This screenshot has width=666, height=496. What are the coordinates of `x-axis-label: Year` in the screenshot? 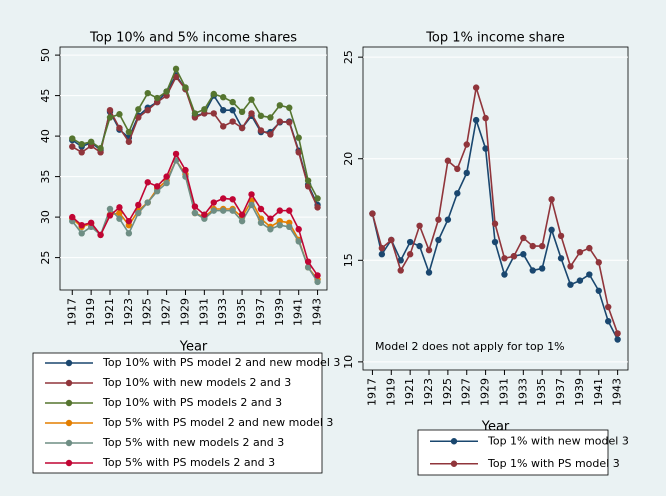 It's located at (193, 347).